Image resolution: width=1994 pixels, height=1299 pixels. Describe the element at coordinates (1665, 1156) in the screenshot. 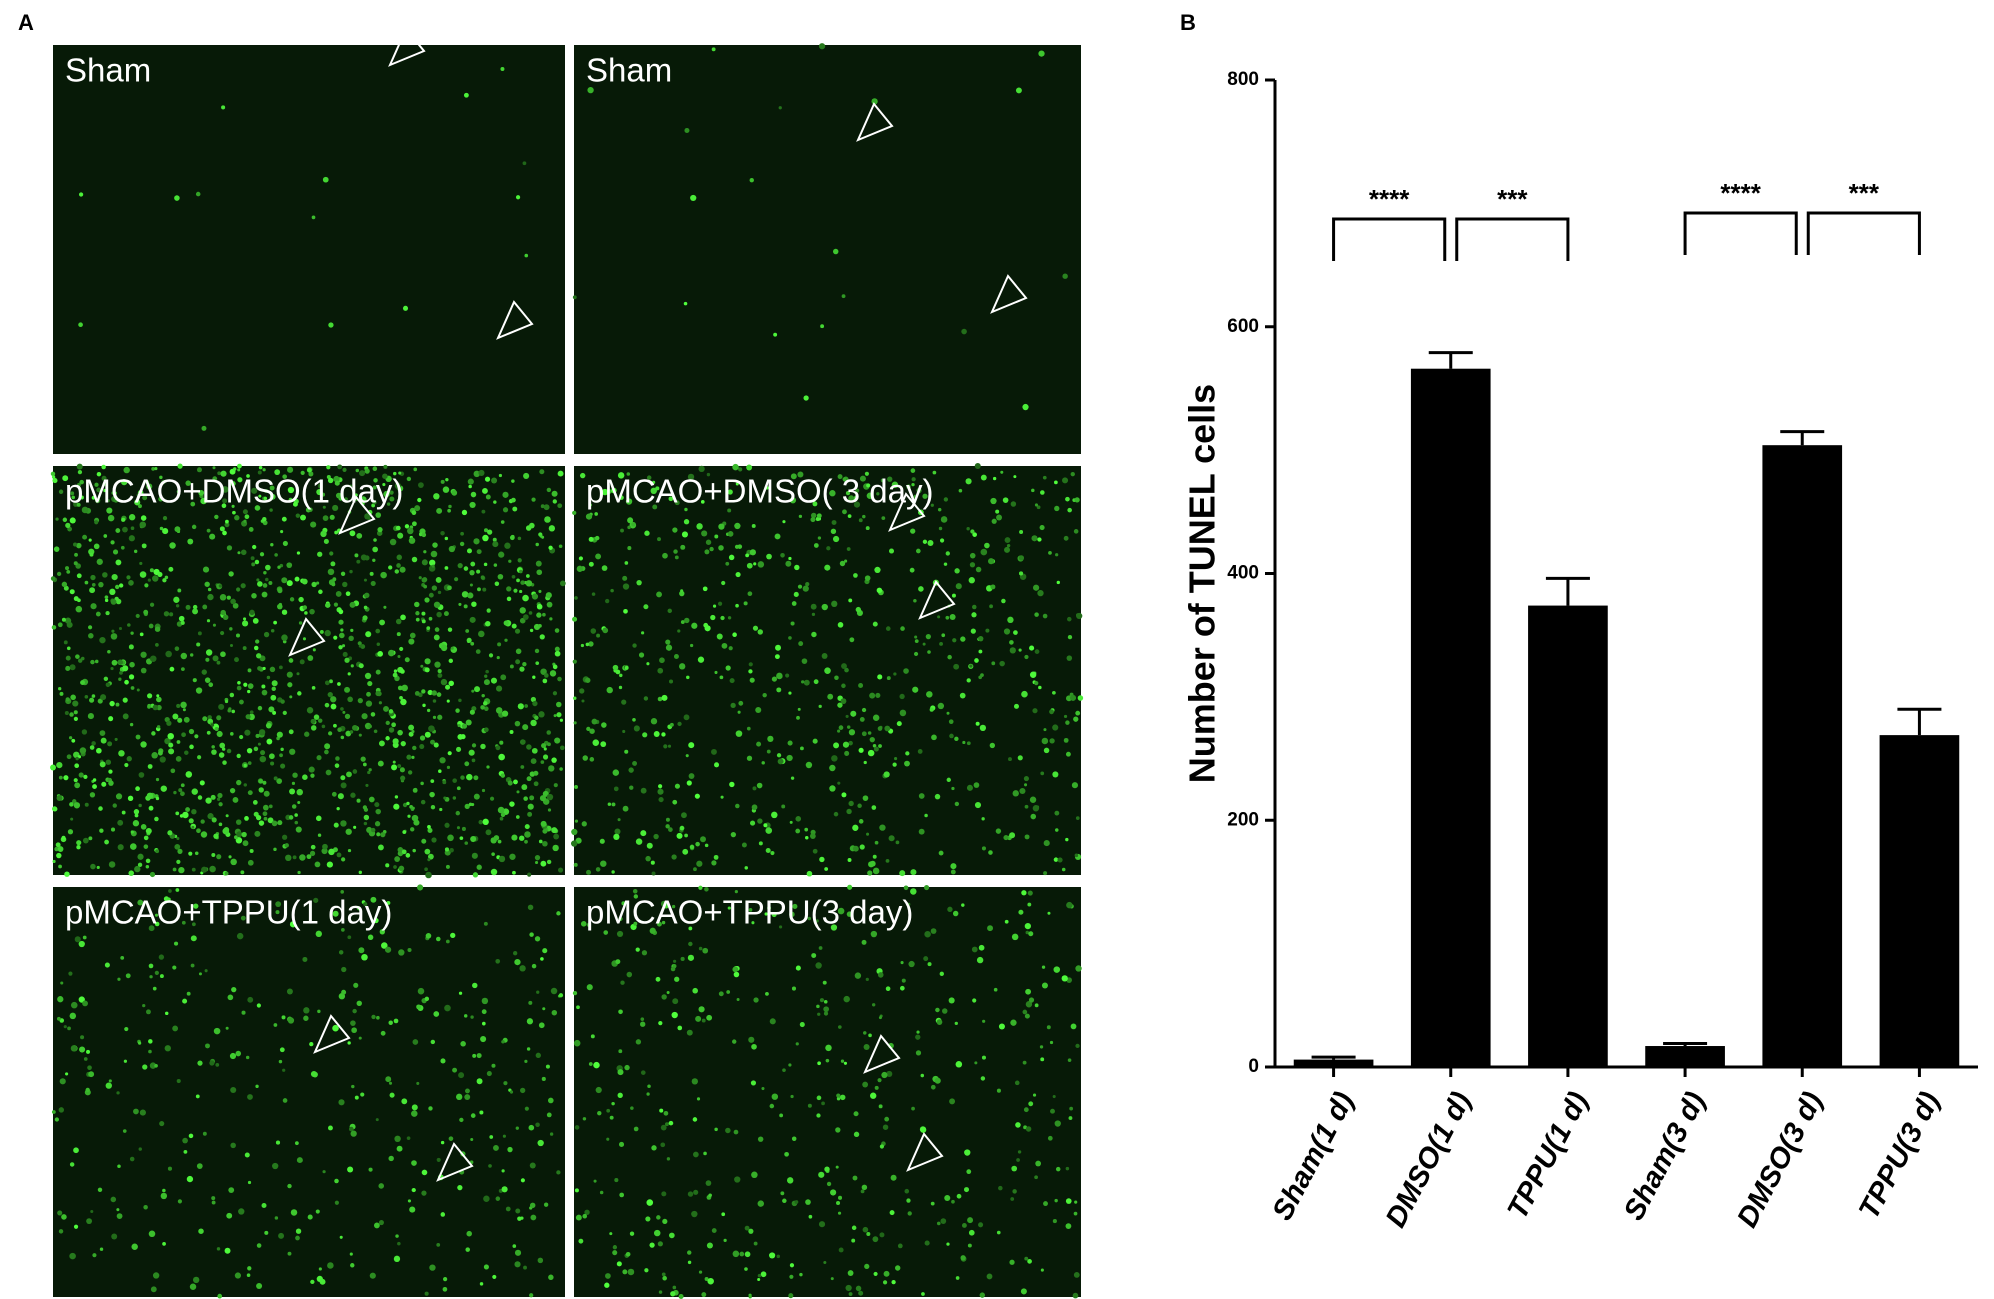

I see `x-tick-label: Sham(3 d)` at that location.